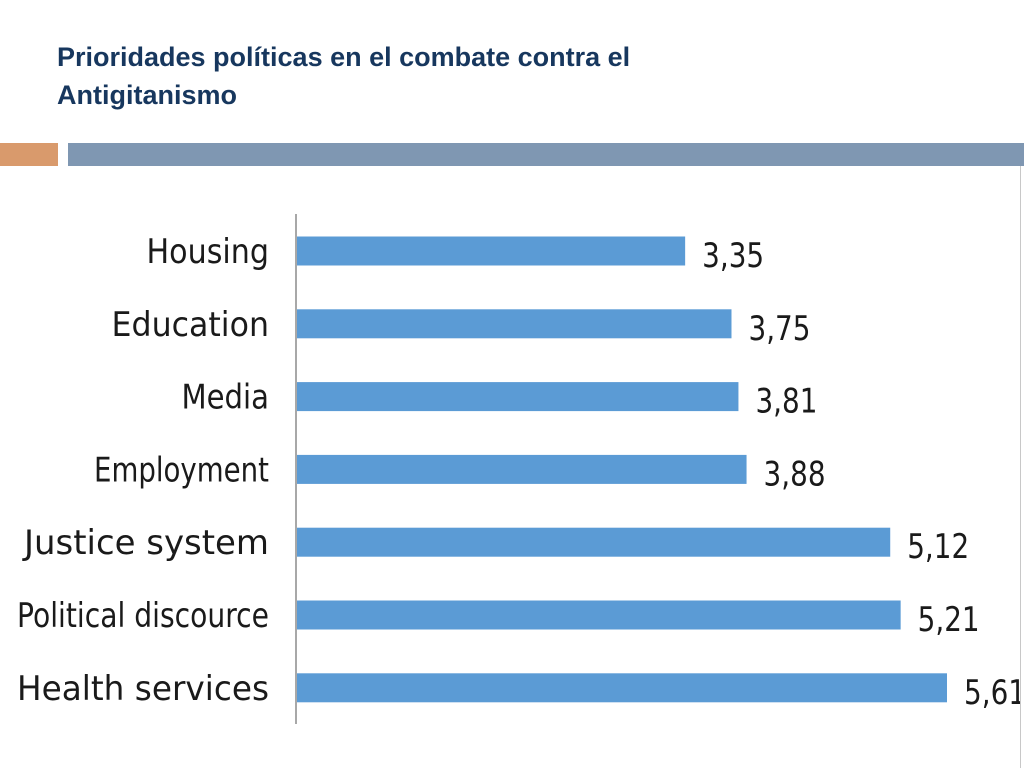 The width and height of the screenshot is (1024, 768). Describe the element at coordinates (622, 688) in the screenshot. I see `bar-health-services` at that location.